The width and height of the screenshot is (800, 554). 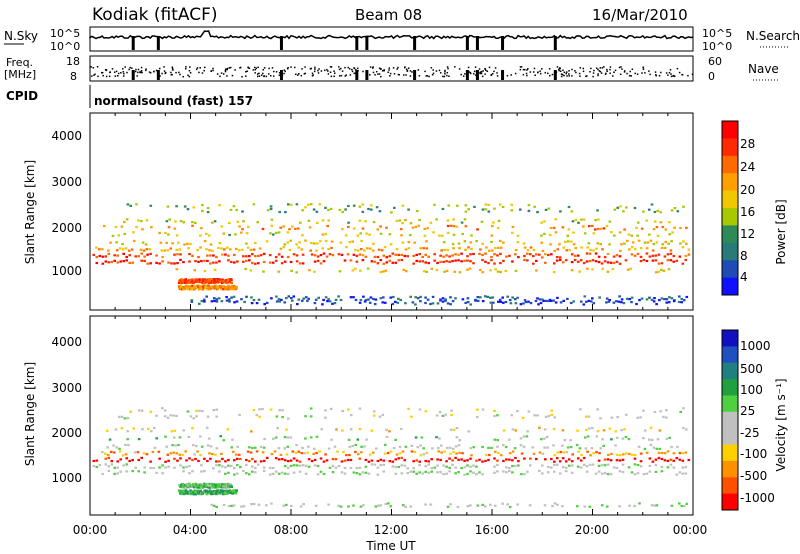 I want to click on power-colorbar-label: Power [dB], so click(x=781, y=231).